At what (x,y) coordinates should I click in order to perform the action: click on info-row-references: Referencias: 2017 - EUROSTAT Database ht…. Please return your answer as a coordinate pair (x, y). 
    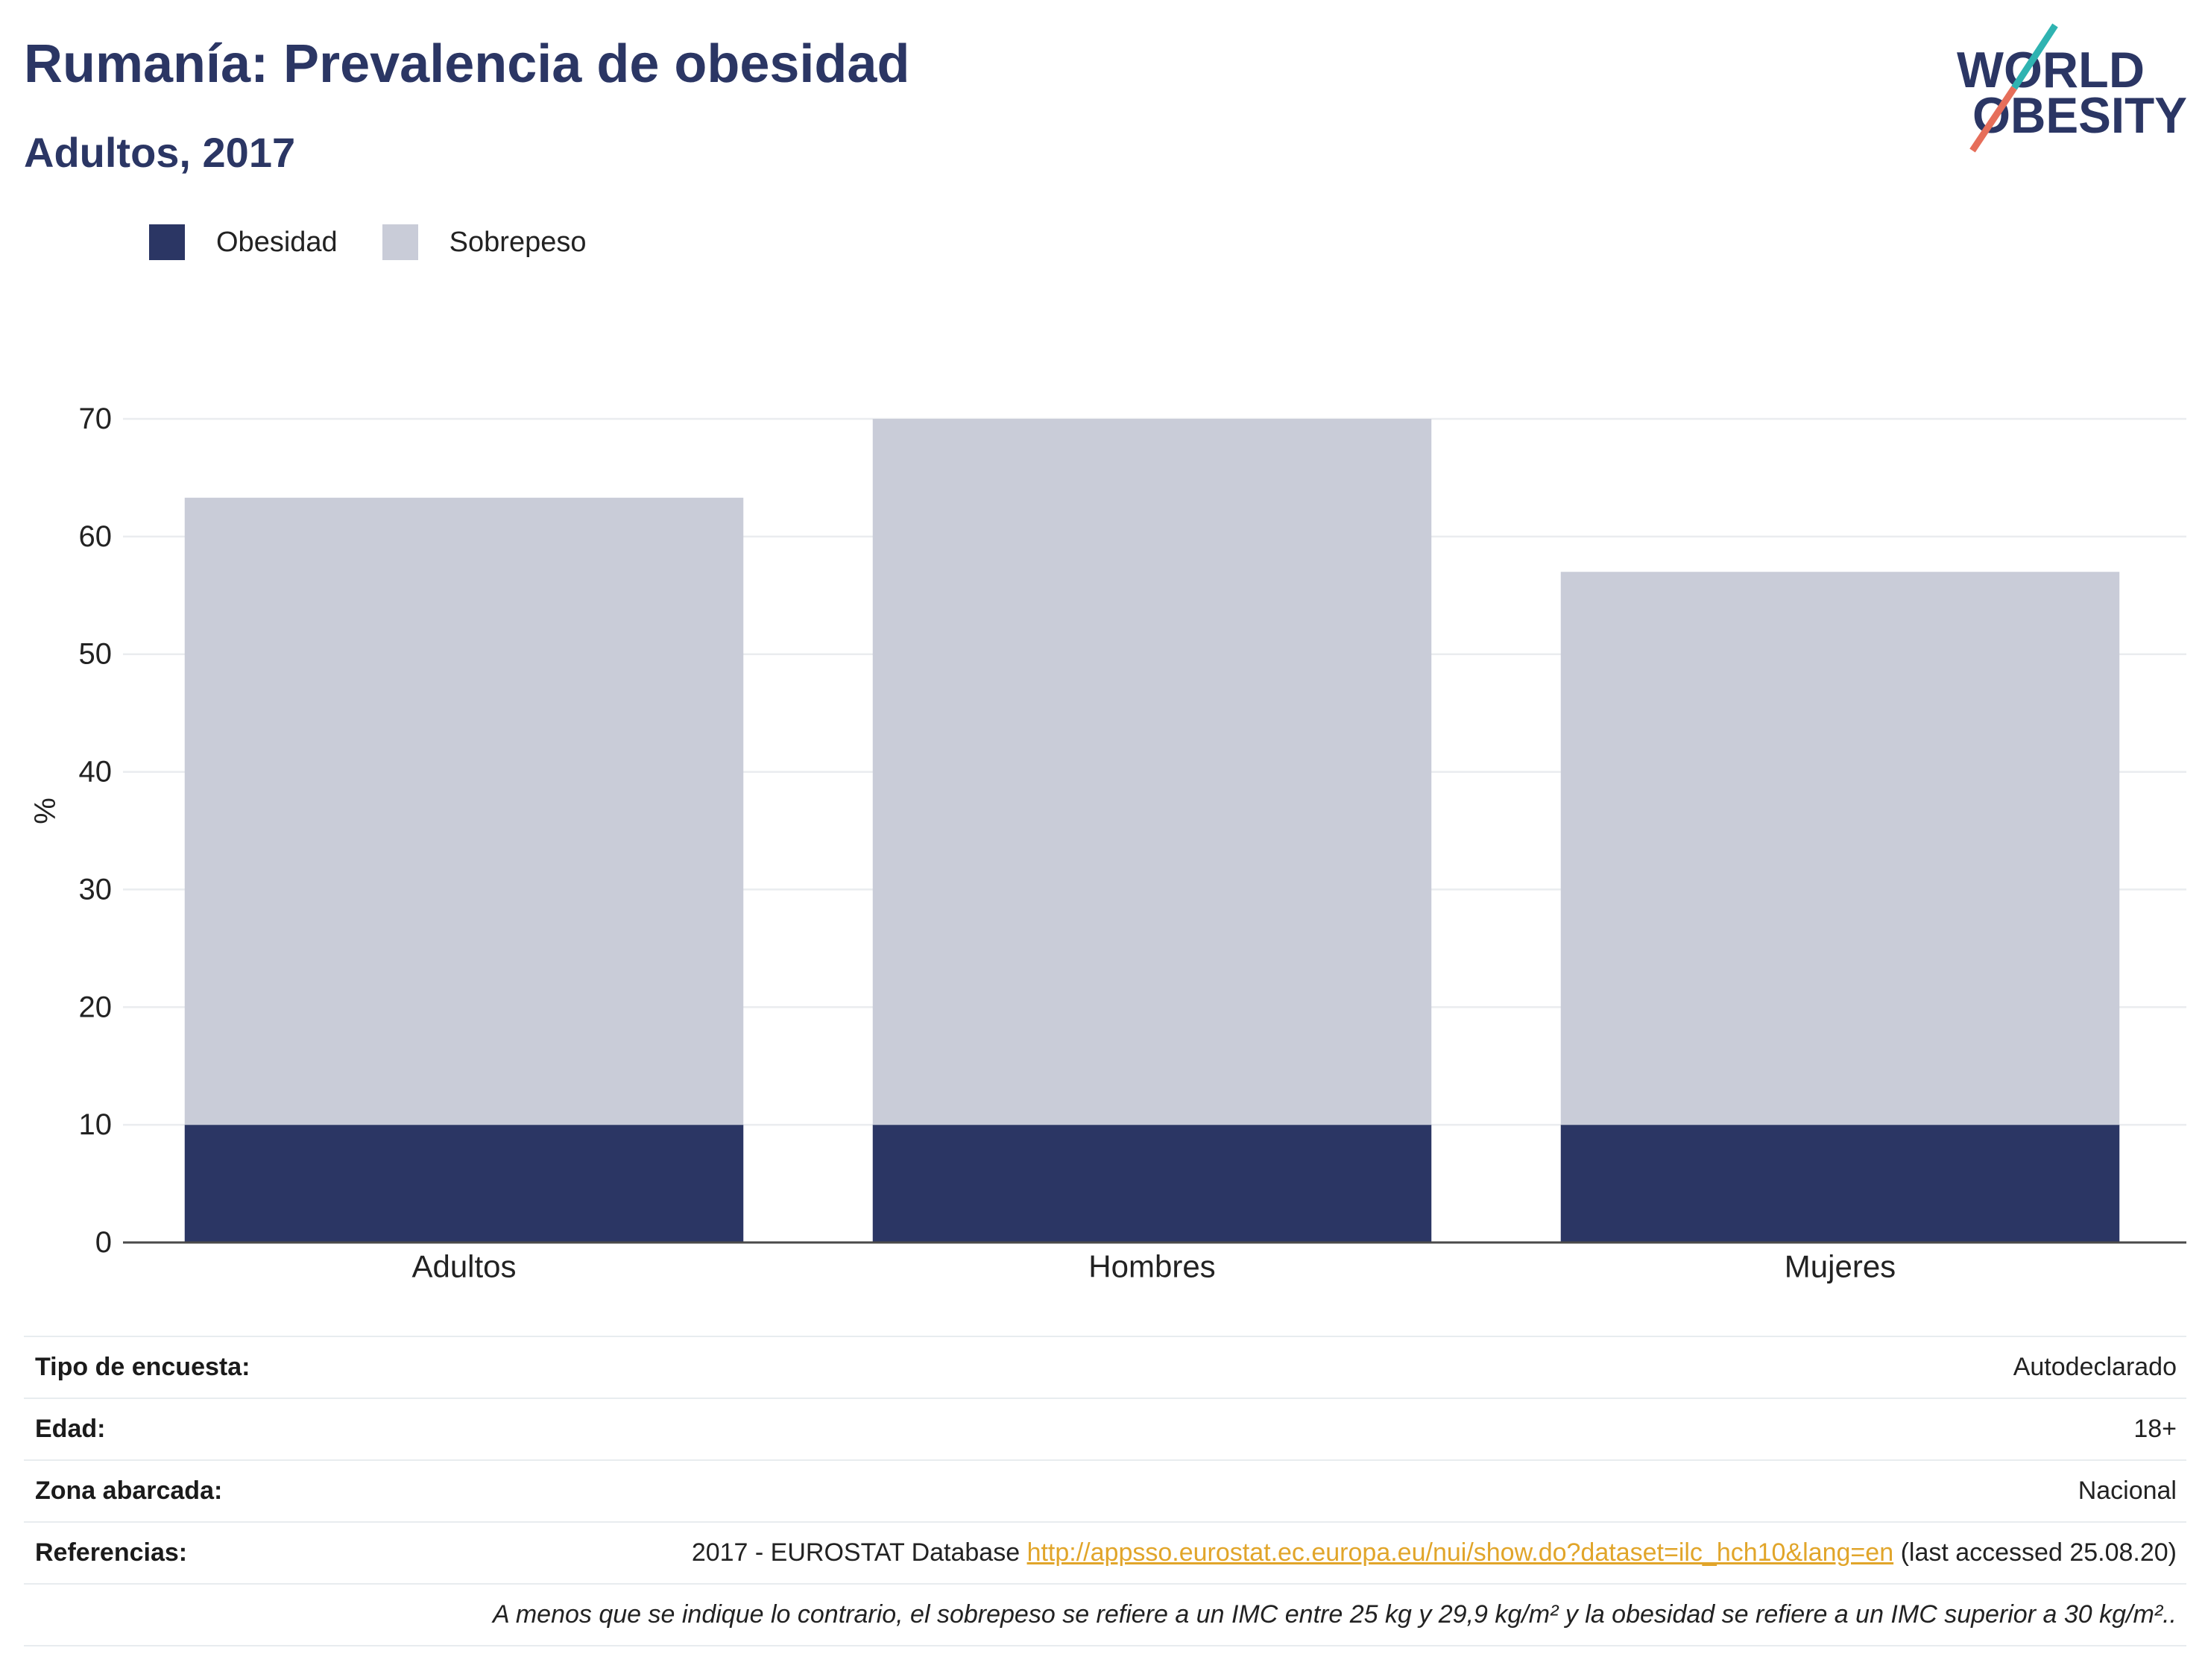
    Looking at the image, I should click on (1105, 1554).